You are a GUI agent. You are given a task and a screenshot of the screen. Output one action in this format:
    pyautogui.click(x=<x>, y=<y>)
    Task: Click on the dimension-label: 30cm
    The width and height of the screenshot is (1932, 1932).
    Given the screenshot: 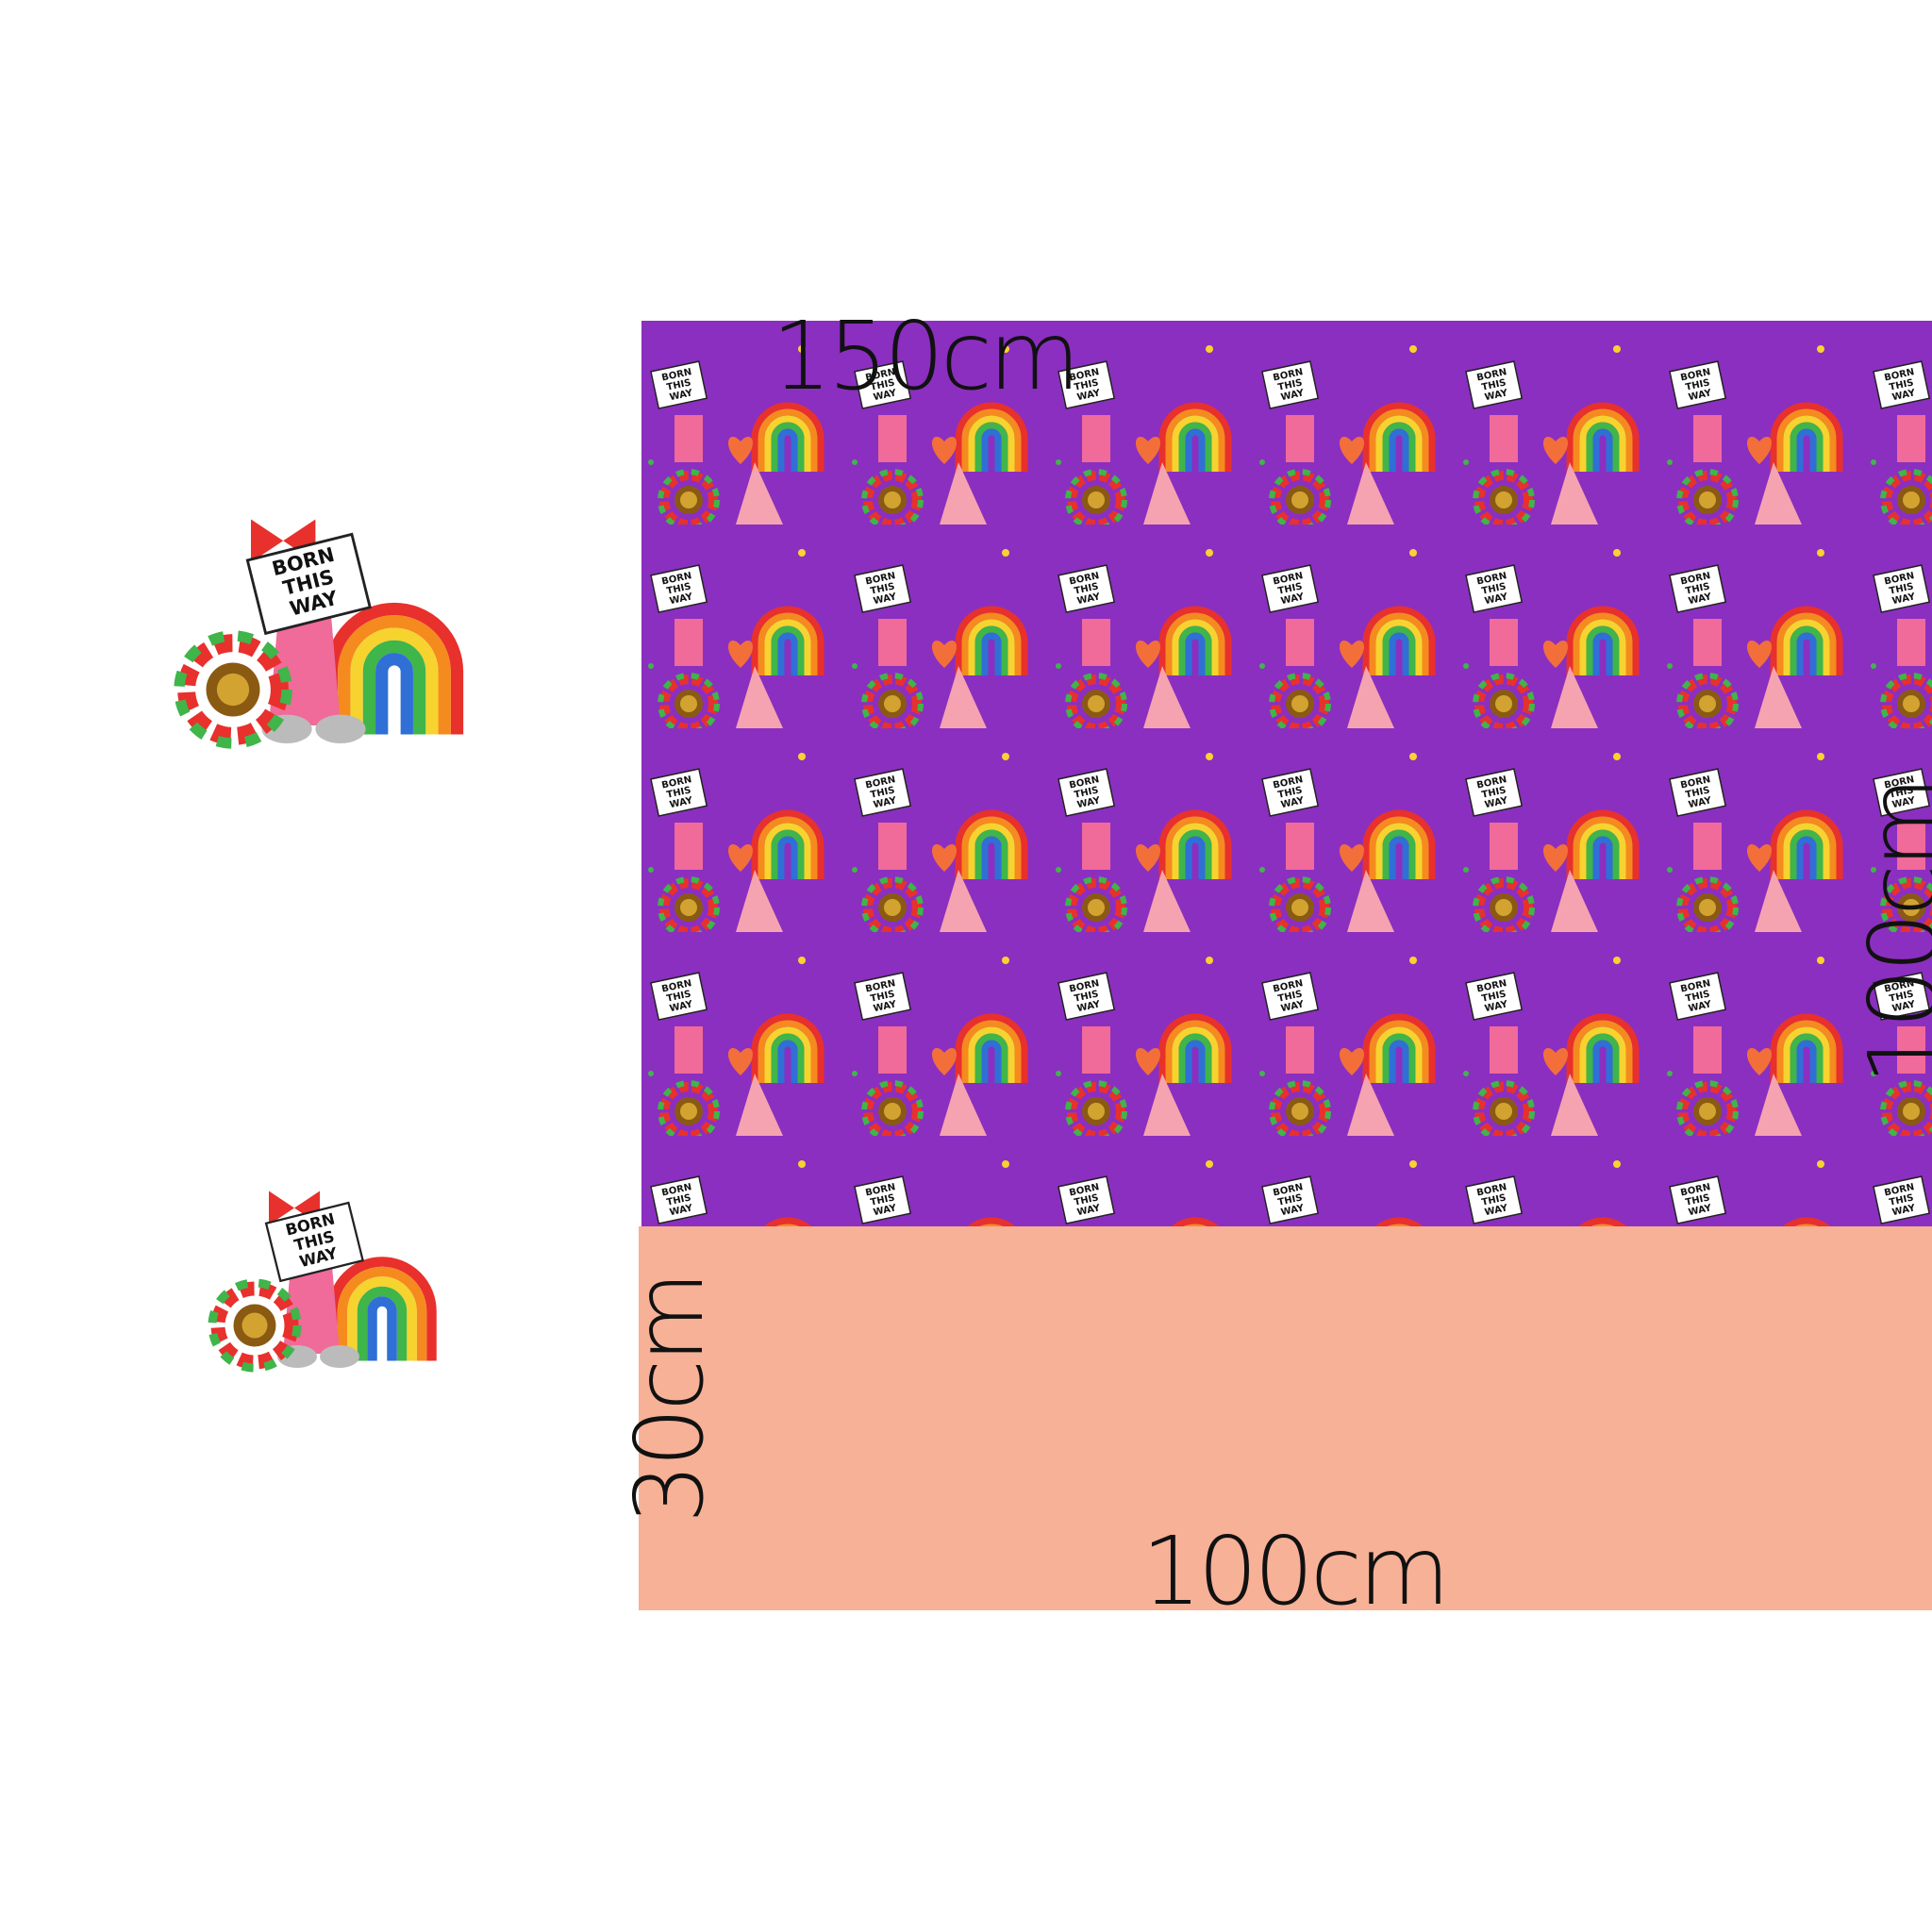 What is the action you would take?
    pyautogui.click(x=669, y=1399)
    